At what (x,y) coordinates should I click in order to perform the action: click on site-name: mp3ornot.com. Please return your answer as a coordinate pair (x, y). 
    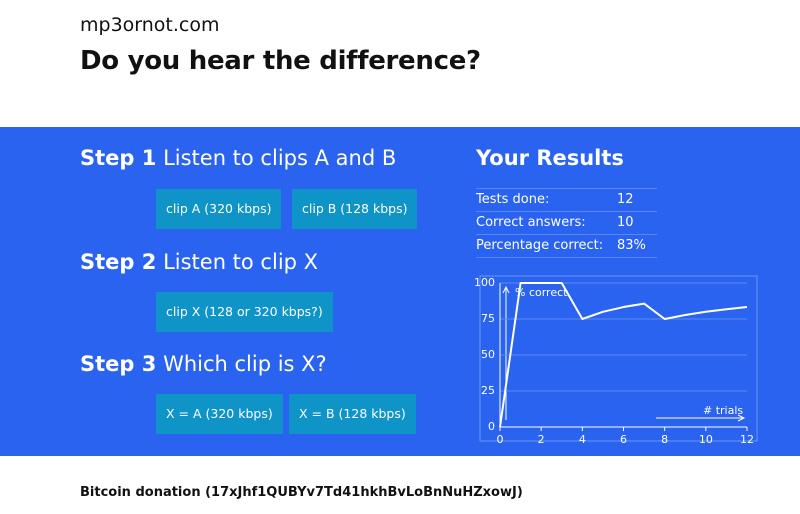
    Looking at the image, I should click on (150, 25).